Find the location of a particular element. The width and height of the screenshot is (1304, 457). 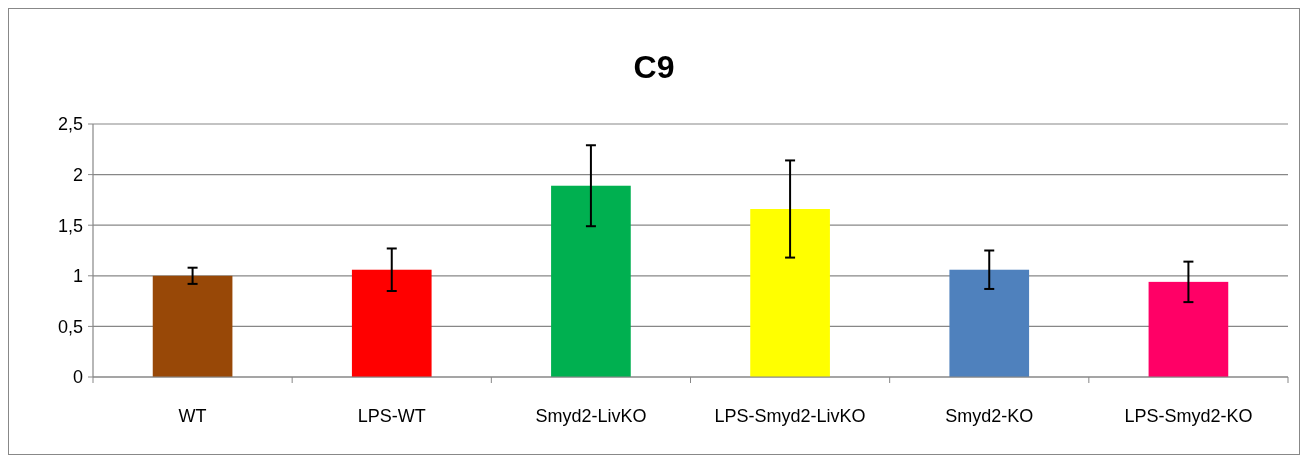

x-tick-label: Smyd2-KO is located at coordinates (989, 416).